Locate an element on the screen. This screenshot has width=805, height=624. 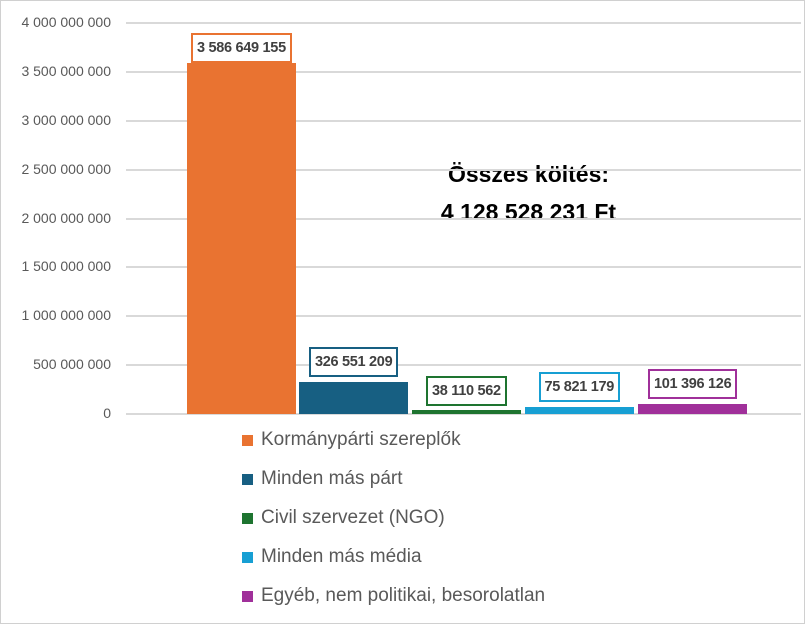
y-tick-label: 1 000 000 000 is located at coordinates (66, 315).